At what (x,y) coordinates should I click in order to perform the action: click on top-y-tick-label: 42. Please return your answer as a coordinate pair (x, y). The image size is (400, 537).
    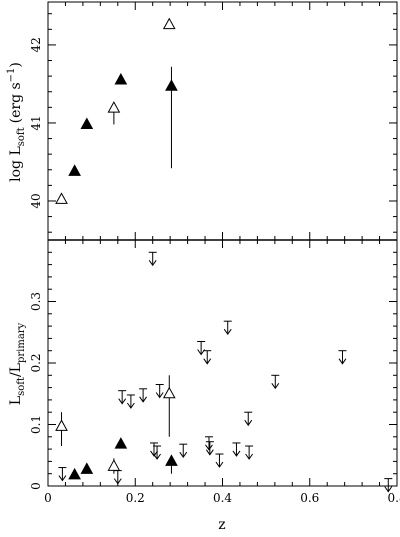
    Looking at the image, I should click on (36, 44).